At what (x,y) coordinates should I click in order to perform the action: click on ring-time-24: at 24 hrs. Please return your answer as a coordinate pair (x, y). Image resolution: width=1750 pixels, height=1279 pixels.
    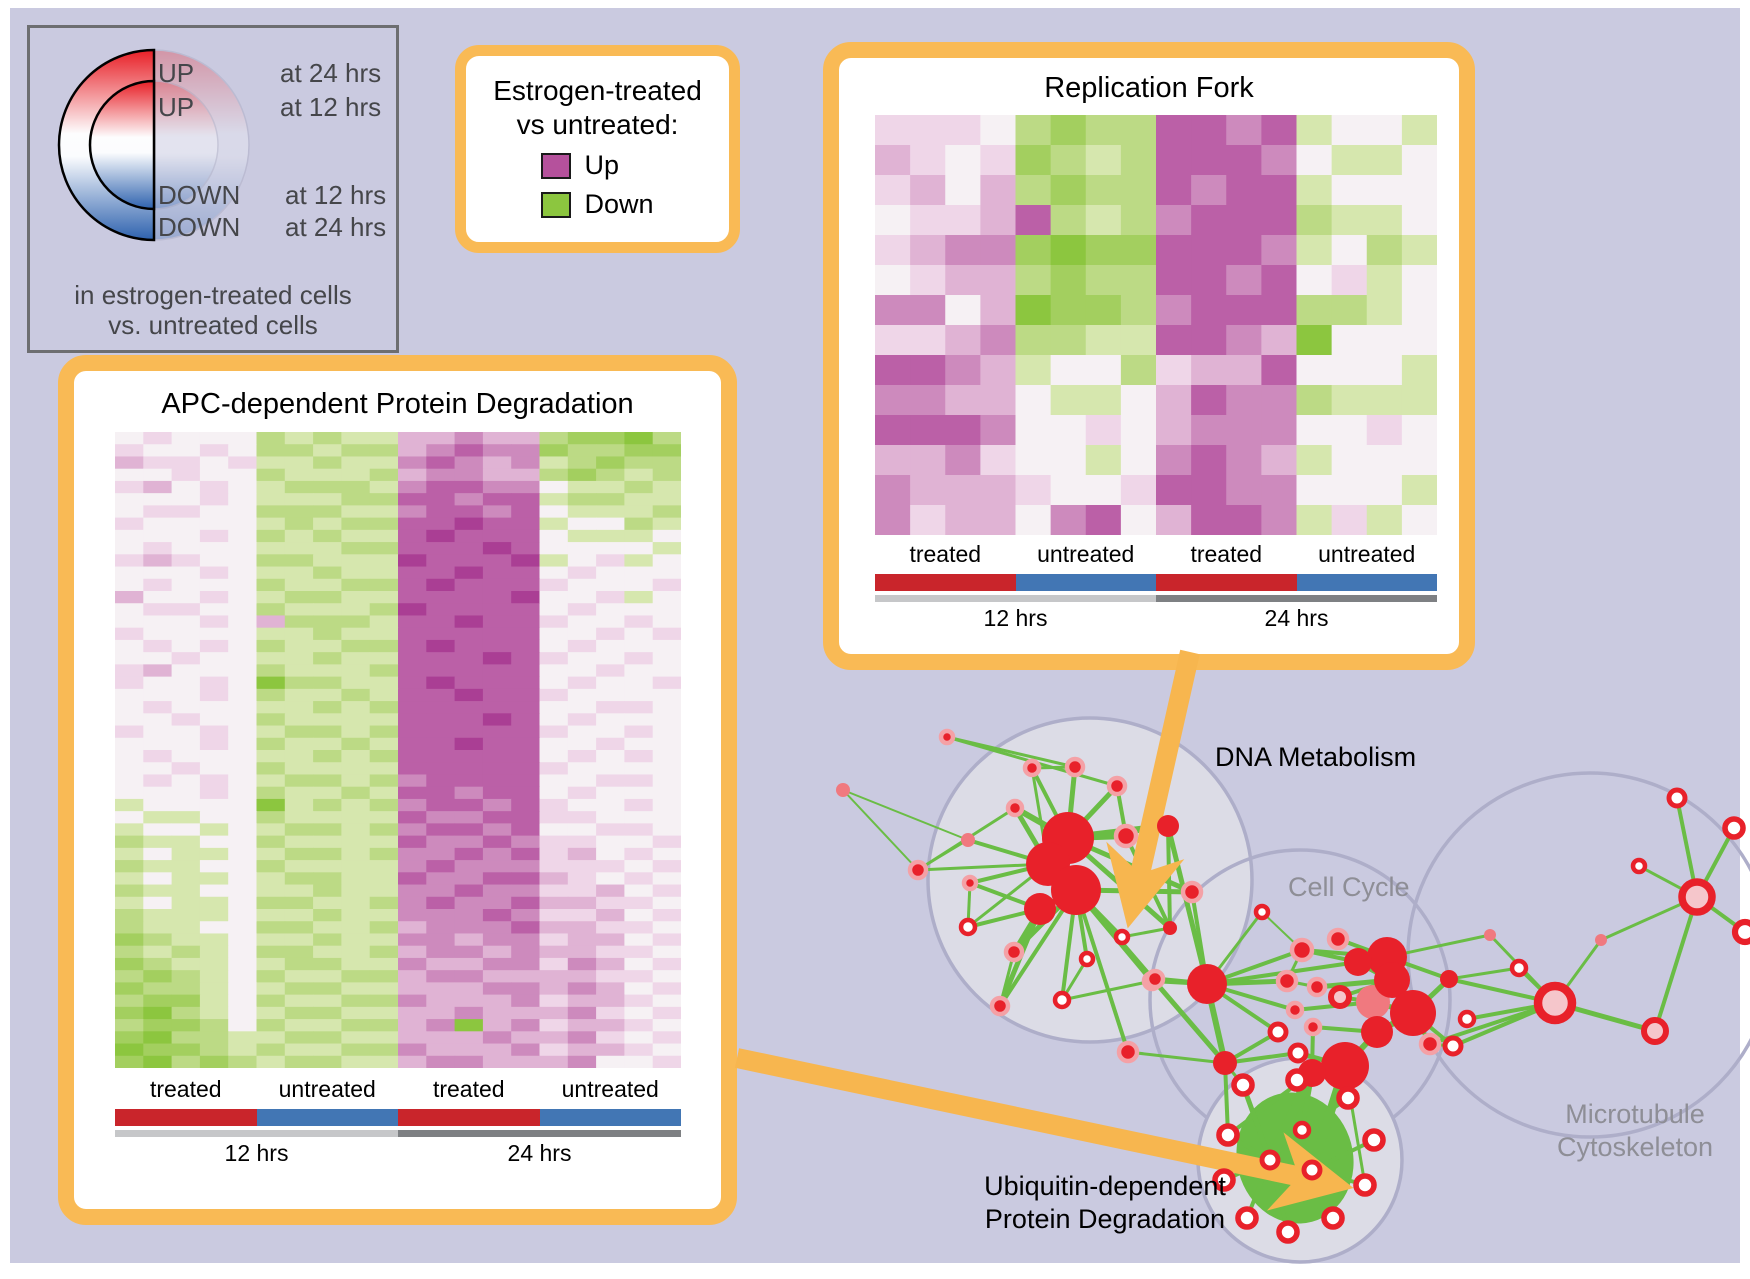
    Looking at the image, I should click on (331, 73).